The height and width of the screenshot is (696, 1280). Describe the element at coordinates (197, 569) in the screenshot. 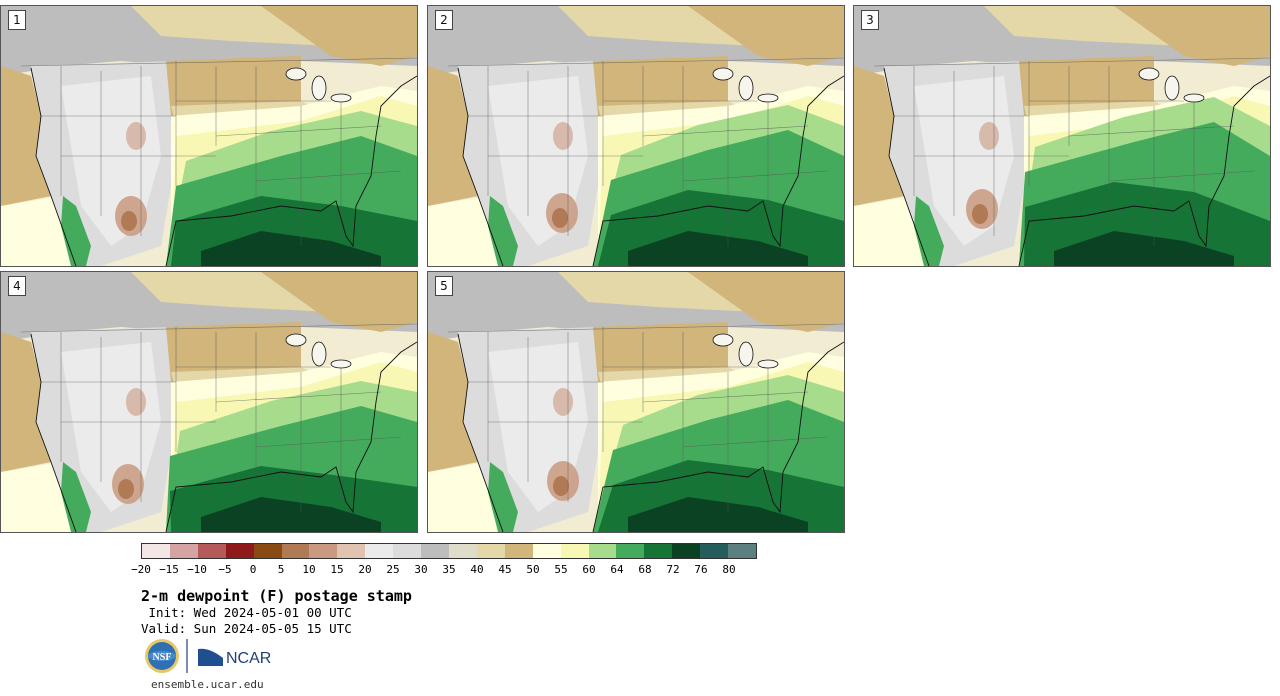

I see `colorbar-tick-label: −10` at that location.